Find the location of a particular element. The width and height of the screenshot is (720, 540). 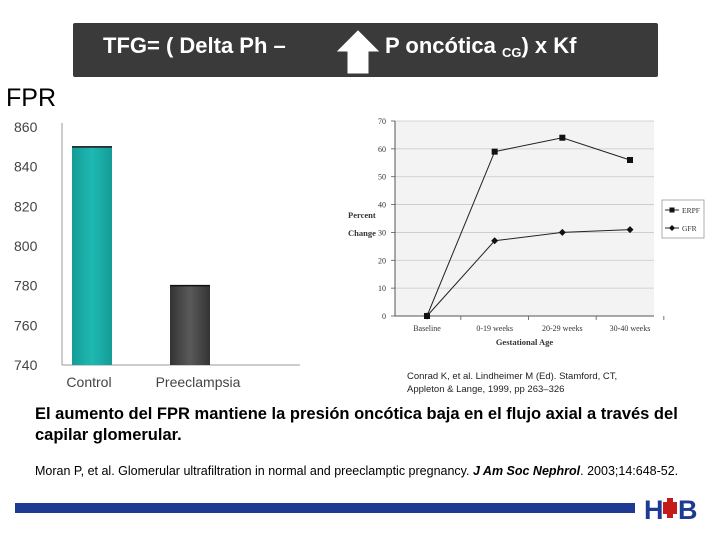

bar-y-tick-label: 780 is located at coordinates (26, 286).